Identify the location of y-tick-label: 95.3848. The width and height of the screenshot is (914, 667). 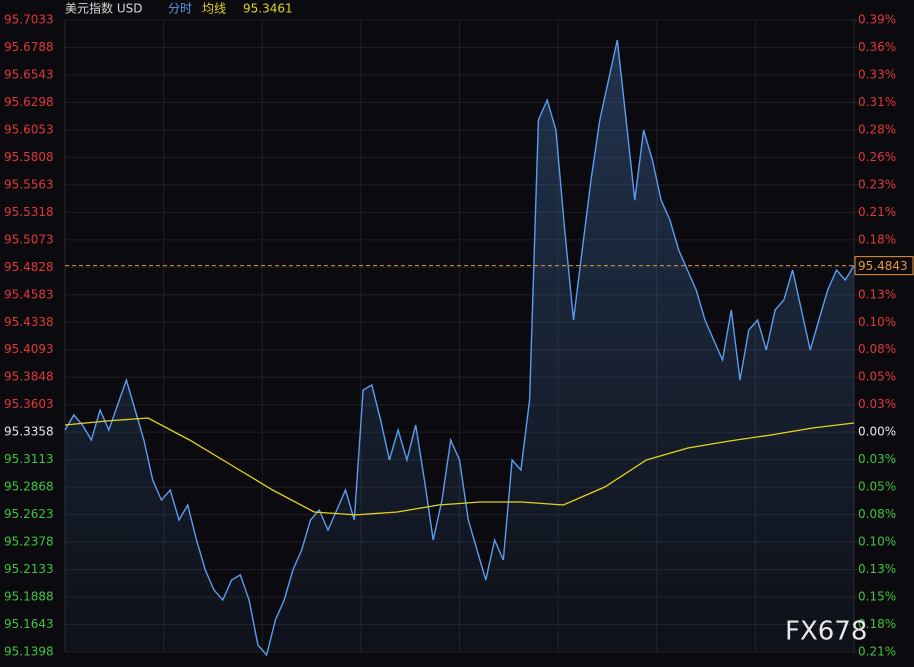
(29, 377).